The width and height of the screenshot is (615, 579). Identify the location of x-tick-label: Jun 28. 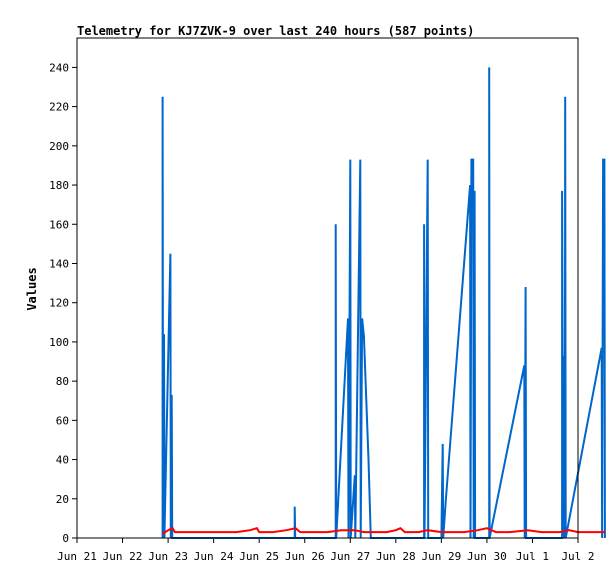
(396, 556).